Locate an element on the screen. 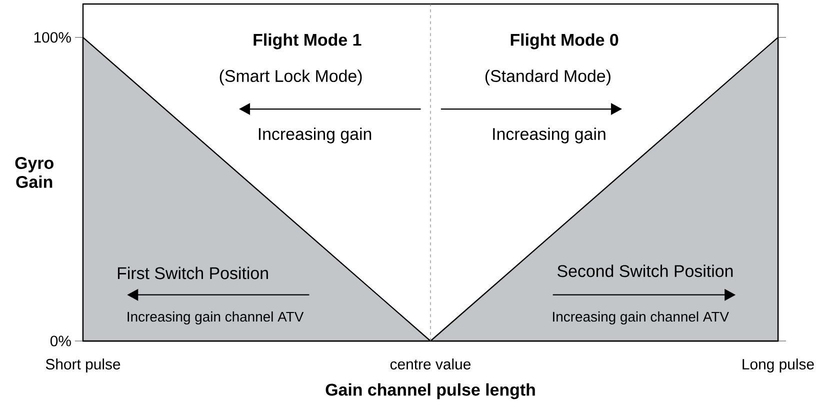 The image size is (820, 415). x-axis-title: Gain channel pulse length is located at coordinates (430, 391).